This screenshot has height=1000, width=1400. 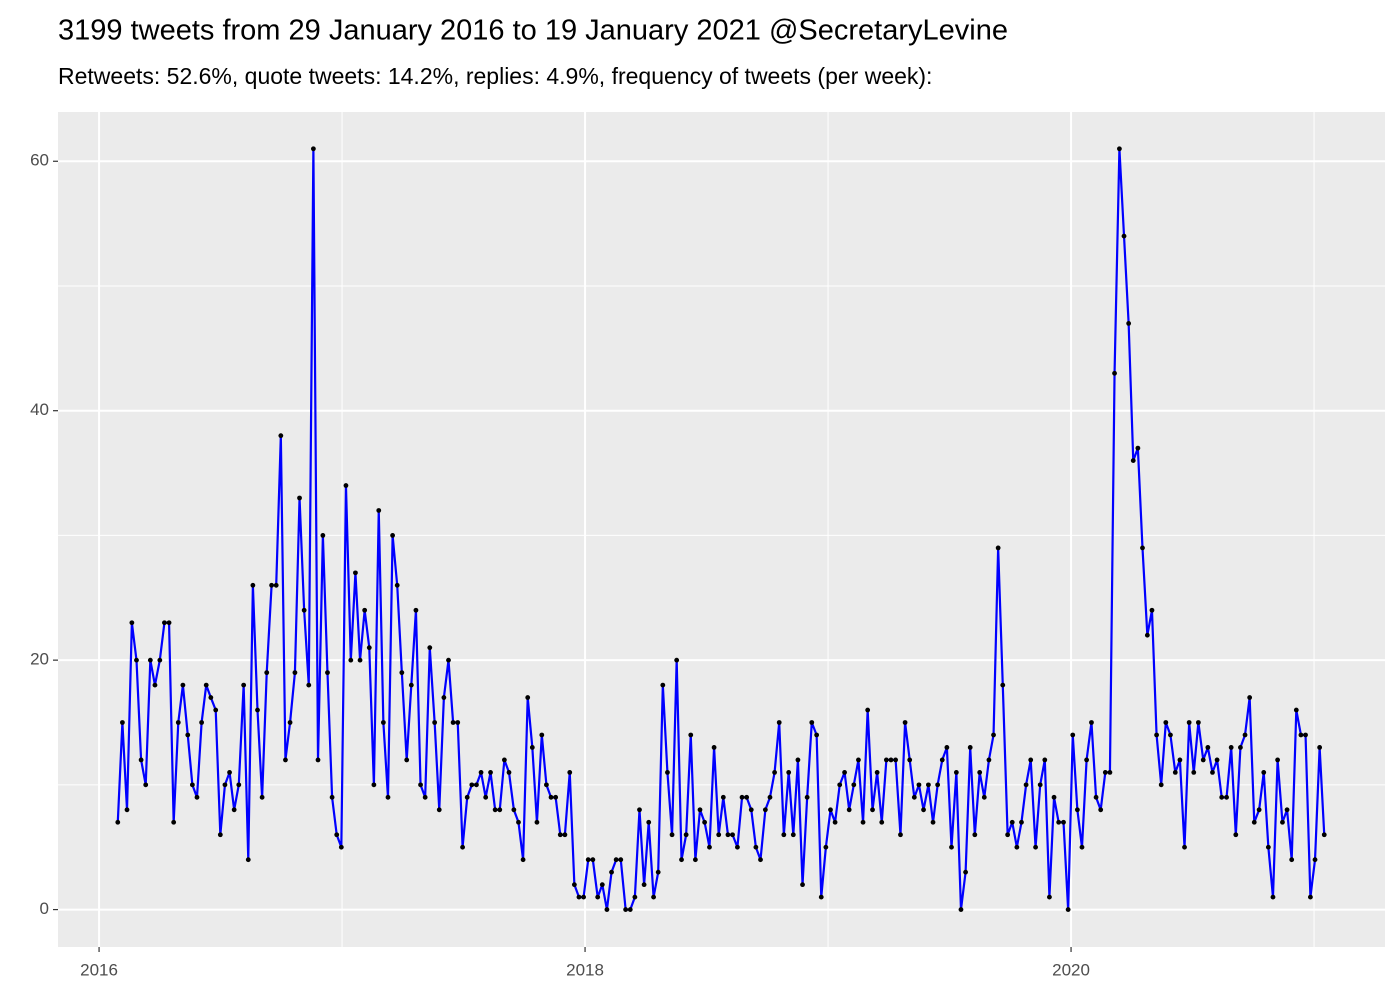 What do you see at coordinates (99, 969) in the screenshot?
I see `x-tick-label: 2016` at bounding box center [99, 969].